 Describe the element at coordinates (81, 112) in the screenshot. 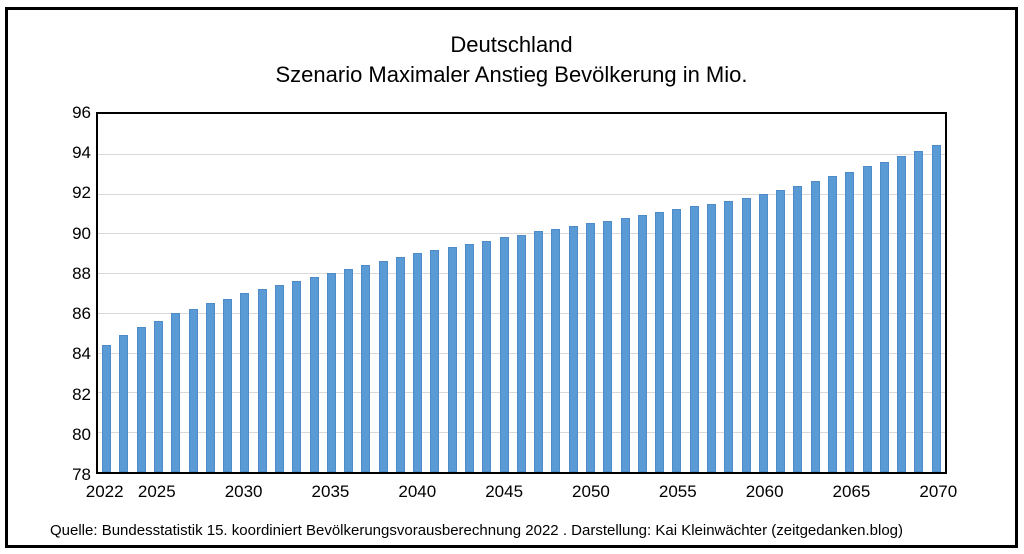

I see `y-tick-label: 96` at that location.